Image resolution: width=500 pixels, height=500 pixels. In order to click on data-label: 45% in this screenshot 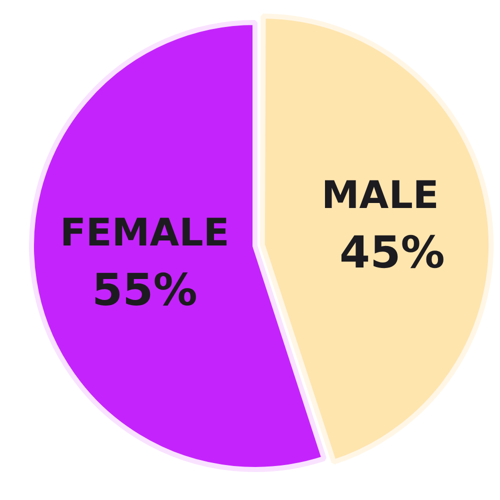, I will do `click(392, 253)`.